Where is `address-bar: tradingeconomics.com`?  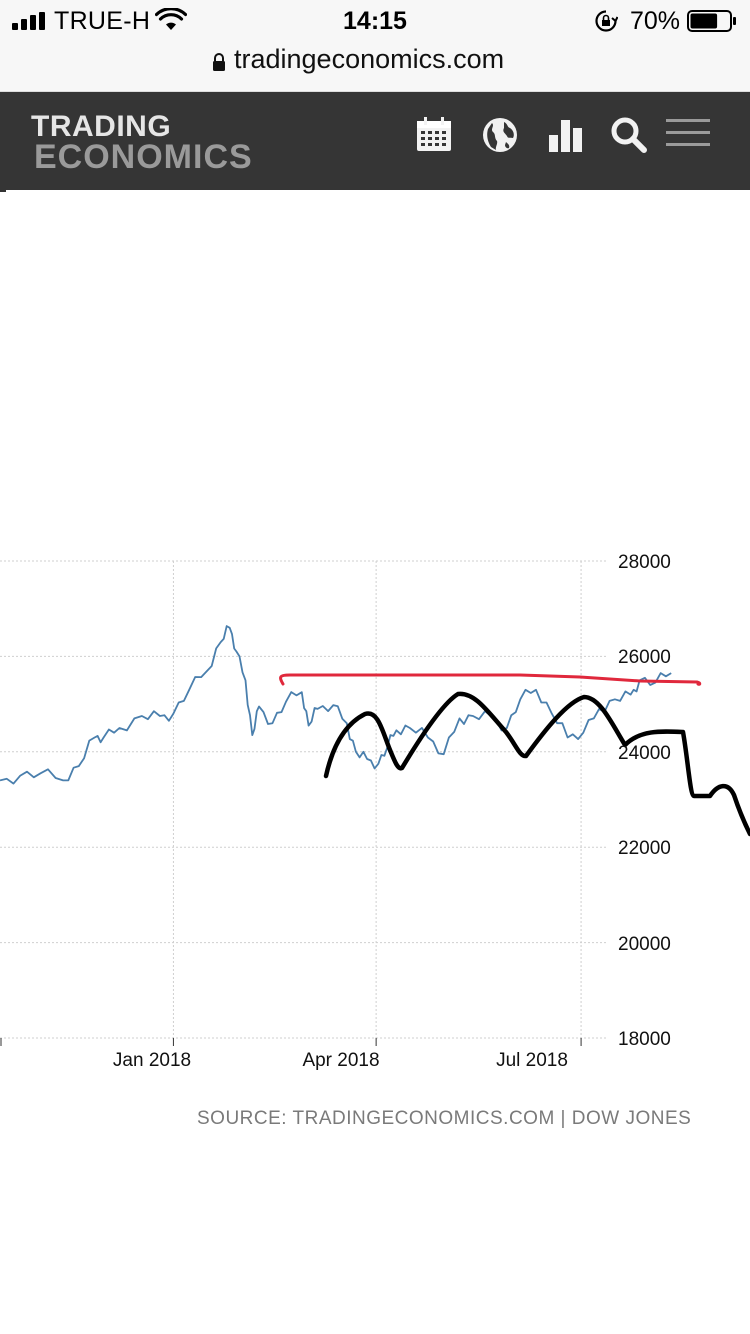 address-bar: tradingeconomics.com is located at coordinates (375, 66).